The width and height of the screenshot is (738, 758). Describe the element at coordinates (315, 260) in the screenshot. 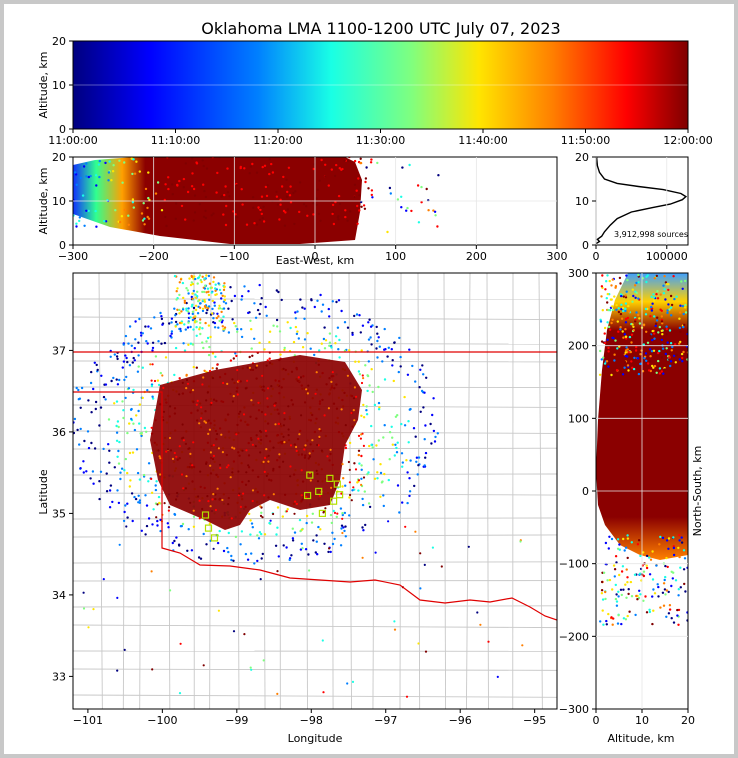

I see `east-west-xlabel: East-West, km` at that location.